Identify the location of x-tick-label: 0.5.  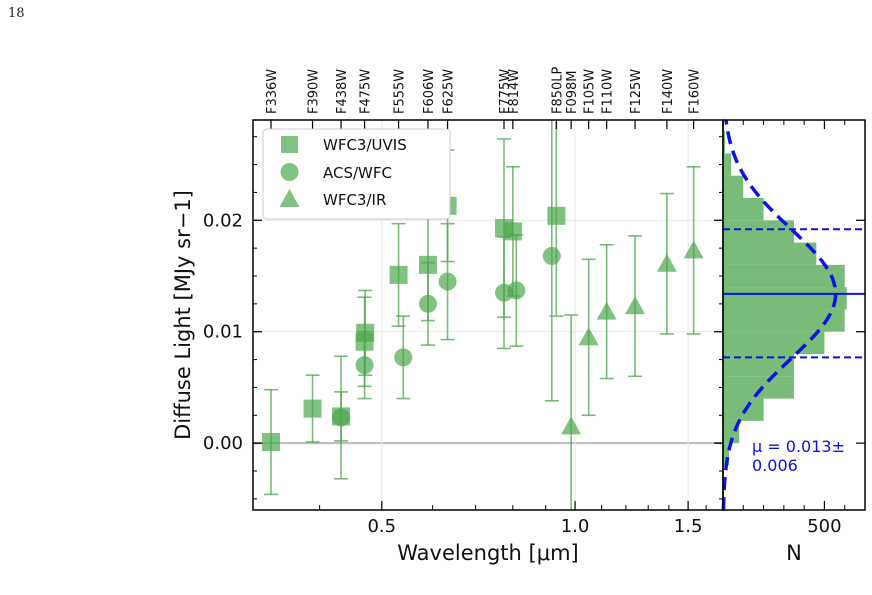
(381, 526).